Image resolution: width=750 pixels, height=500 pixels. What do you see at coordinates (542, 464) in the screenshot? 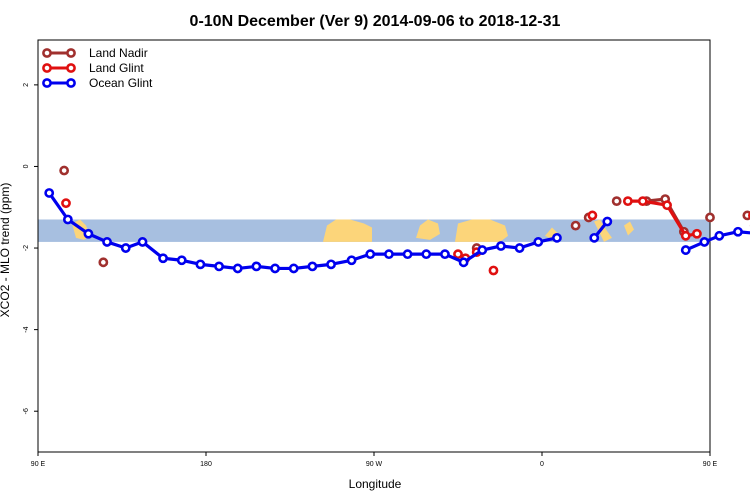
I see `x-tick-label: 0` at bounding box center [542, 464].